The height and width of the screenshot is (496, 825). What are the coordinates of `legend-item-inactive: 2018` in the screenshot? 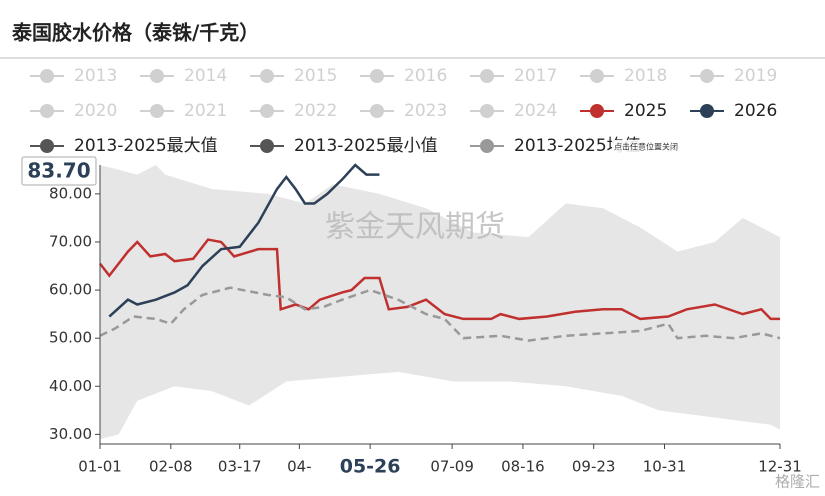 It's located at (645, 76).